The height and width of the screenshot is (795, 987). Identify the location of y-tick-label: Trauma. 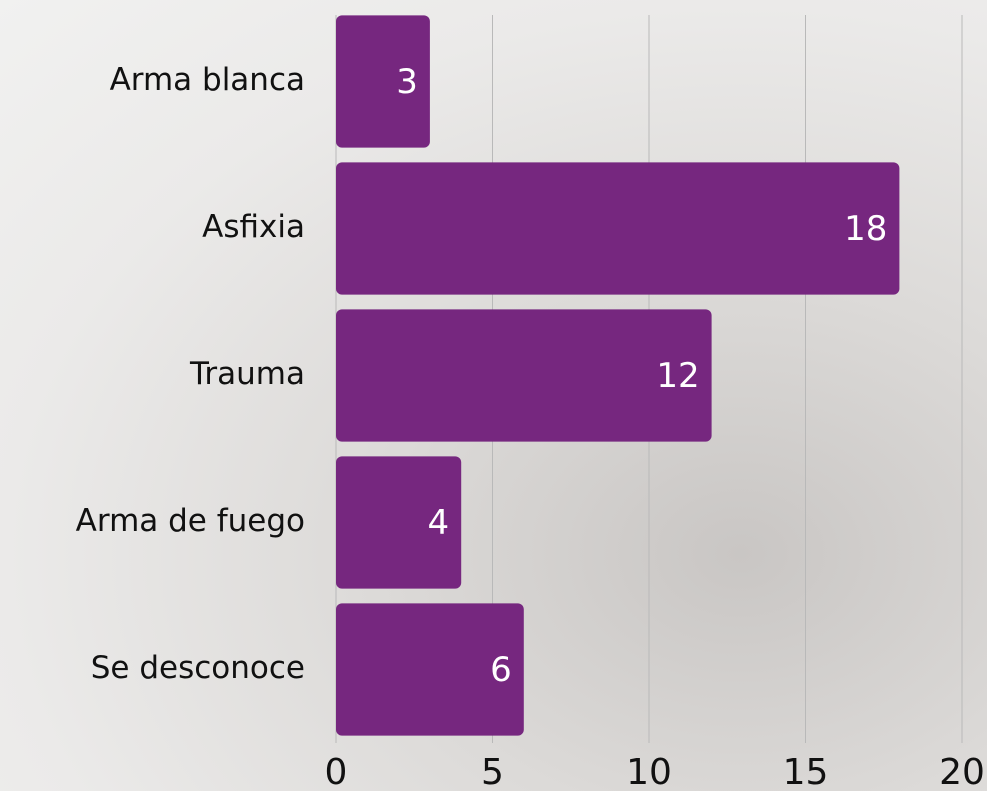
(247, 374).